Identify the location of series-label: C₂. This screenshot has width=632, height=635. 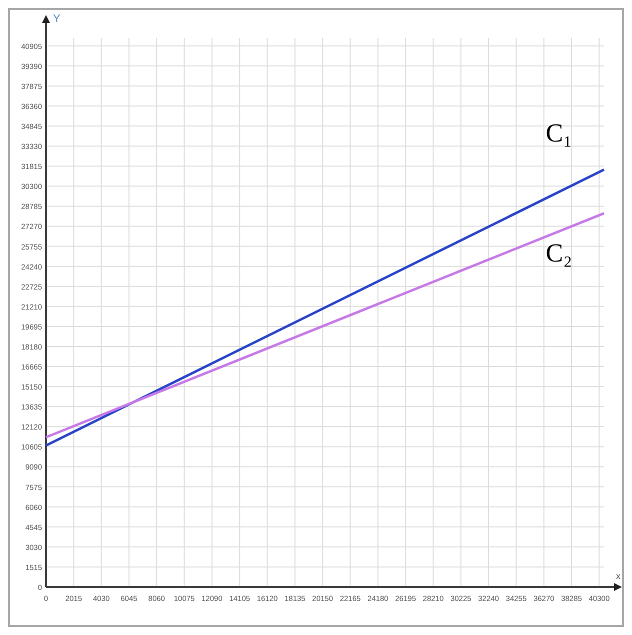
(559, 253).